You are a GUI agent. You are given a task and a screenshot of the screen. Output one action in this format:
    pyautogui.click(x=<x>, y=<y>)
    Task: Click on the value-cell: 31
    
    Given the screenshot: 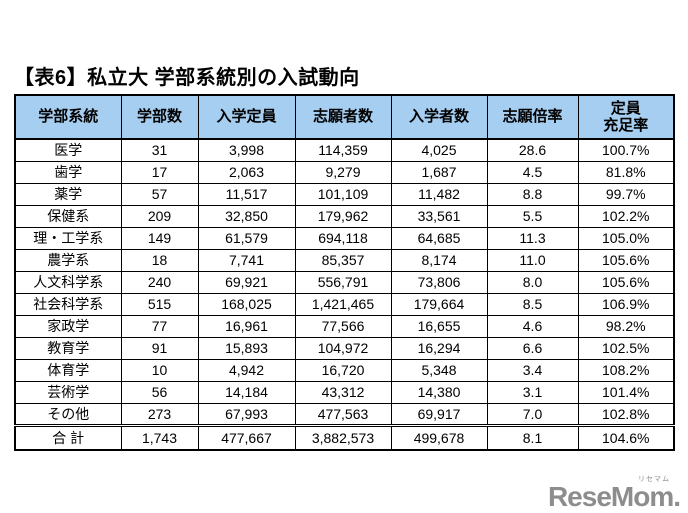 What is the action you would take?
    pyautogui.click(x=159, y=150)
    